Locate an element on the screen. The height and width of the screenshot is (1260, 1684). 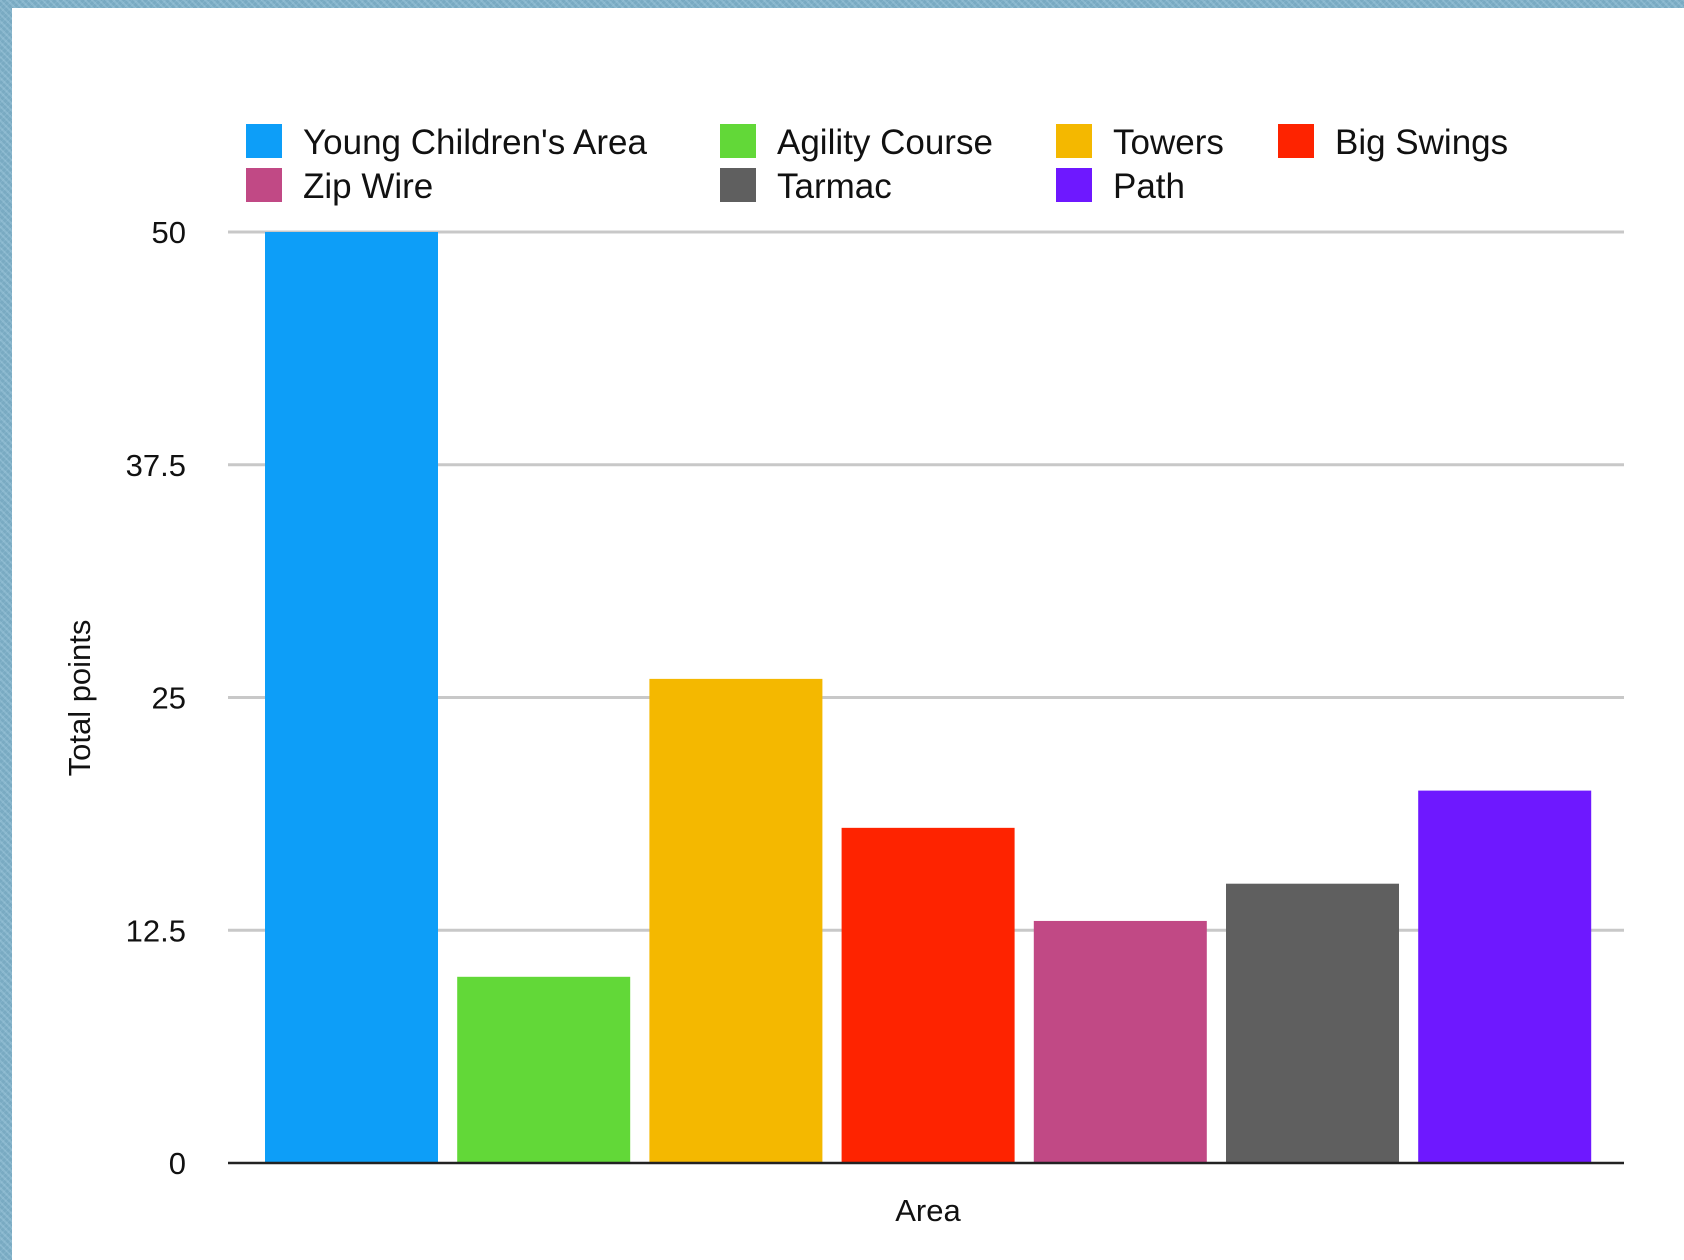
y-tick-label: 50 is located at coordinates (169, 232).